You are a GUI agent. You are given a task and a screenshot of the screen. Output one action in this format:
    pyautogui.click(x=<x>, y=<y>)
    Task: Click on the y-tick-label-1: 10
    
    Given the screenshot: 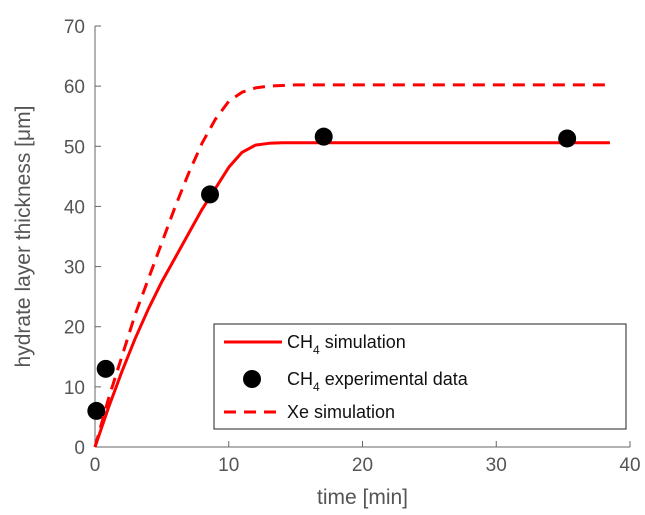 What is the action you would take?
    pyautogui.click(x=74, y=388)
    